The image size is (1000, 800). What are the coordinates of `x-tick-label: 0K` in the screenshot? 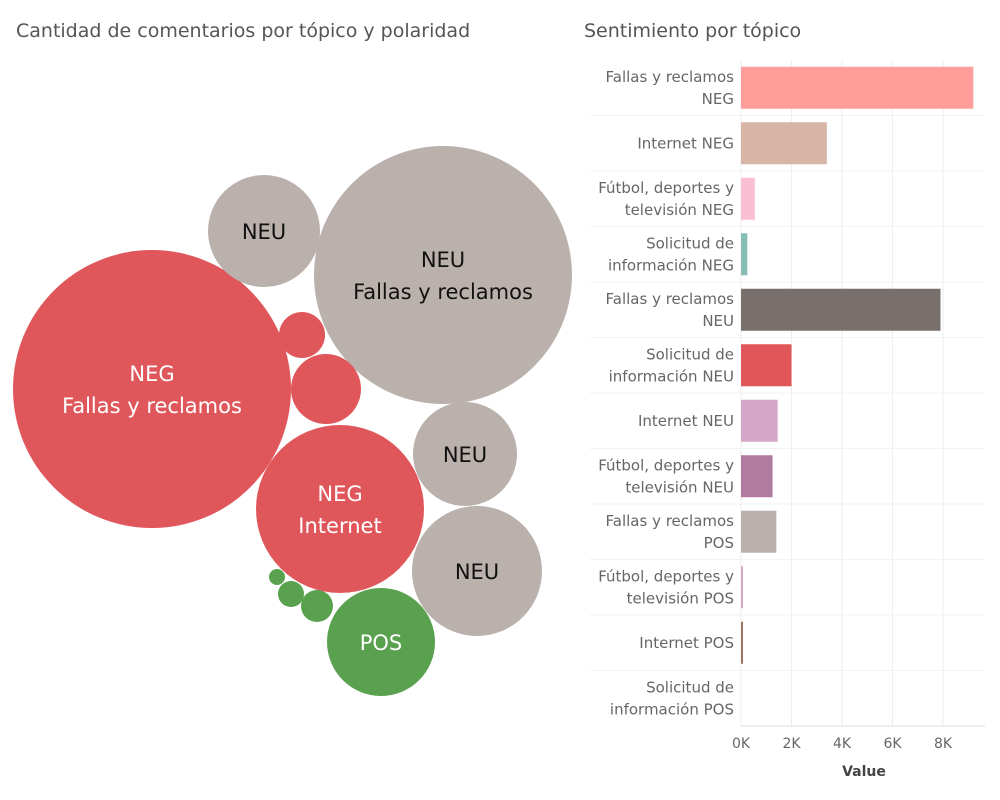 It's located at (741, 744).